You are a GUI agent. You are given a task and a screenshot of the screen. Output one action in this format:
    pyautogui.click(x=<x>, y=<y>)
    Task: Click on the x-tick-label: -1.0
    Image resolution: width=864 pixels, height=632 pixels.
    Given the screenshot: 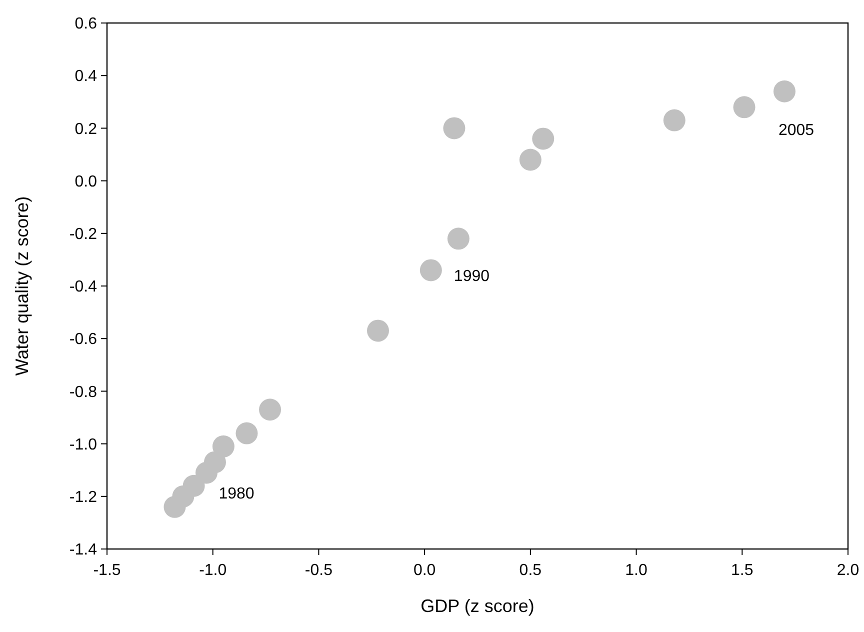 What is the action you would take?
    pyautogui.click(x=213, y=570)
    